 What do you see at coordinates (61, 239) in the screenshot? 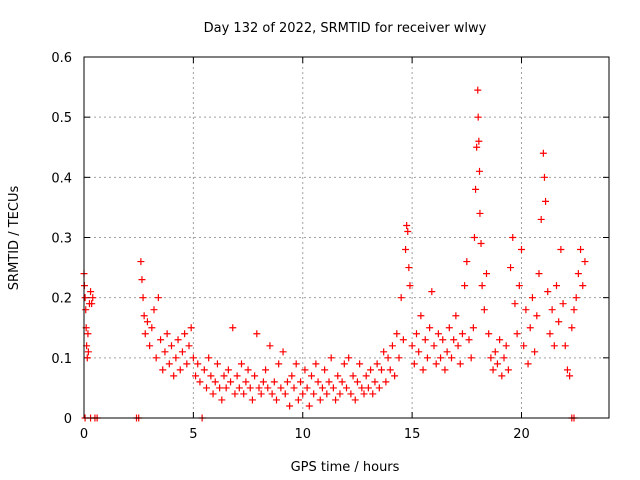
I see `y-tick-label: 0.3` at bounding box center [61, 239].